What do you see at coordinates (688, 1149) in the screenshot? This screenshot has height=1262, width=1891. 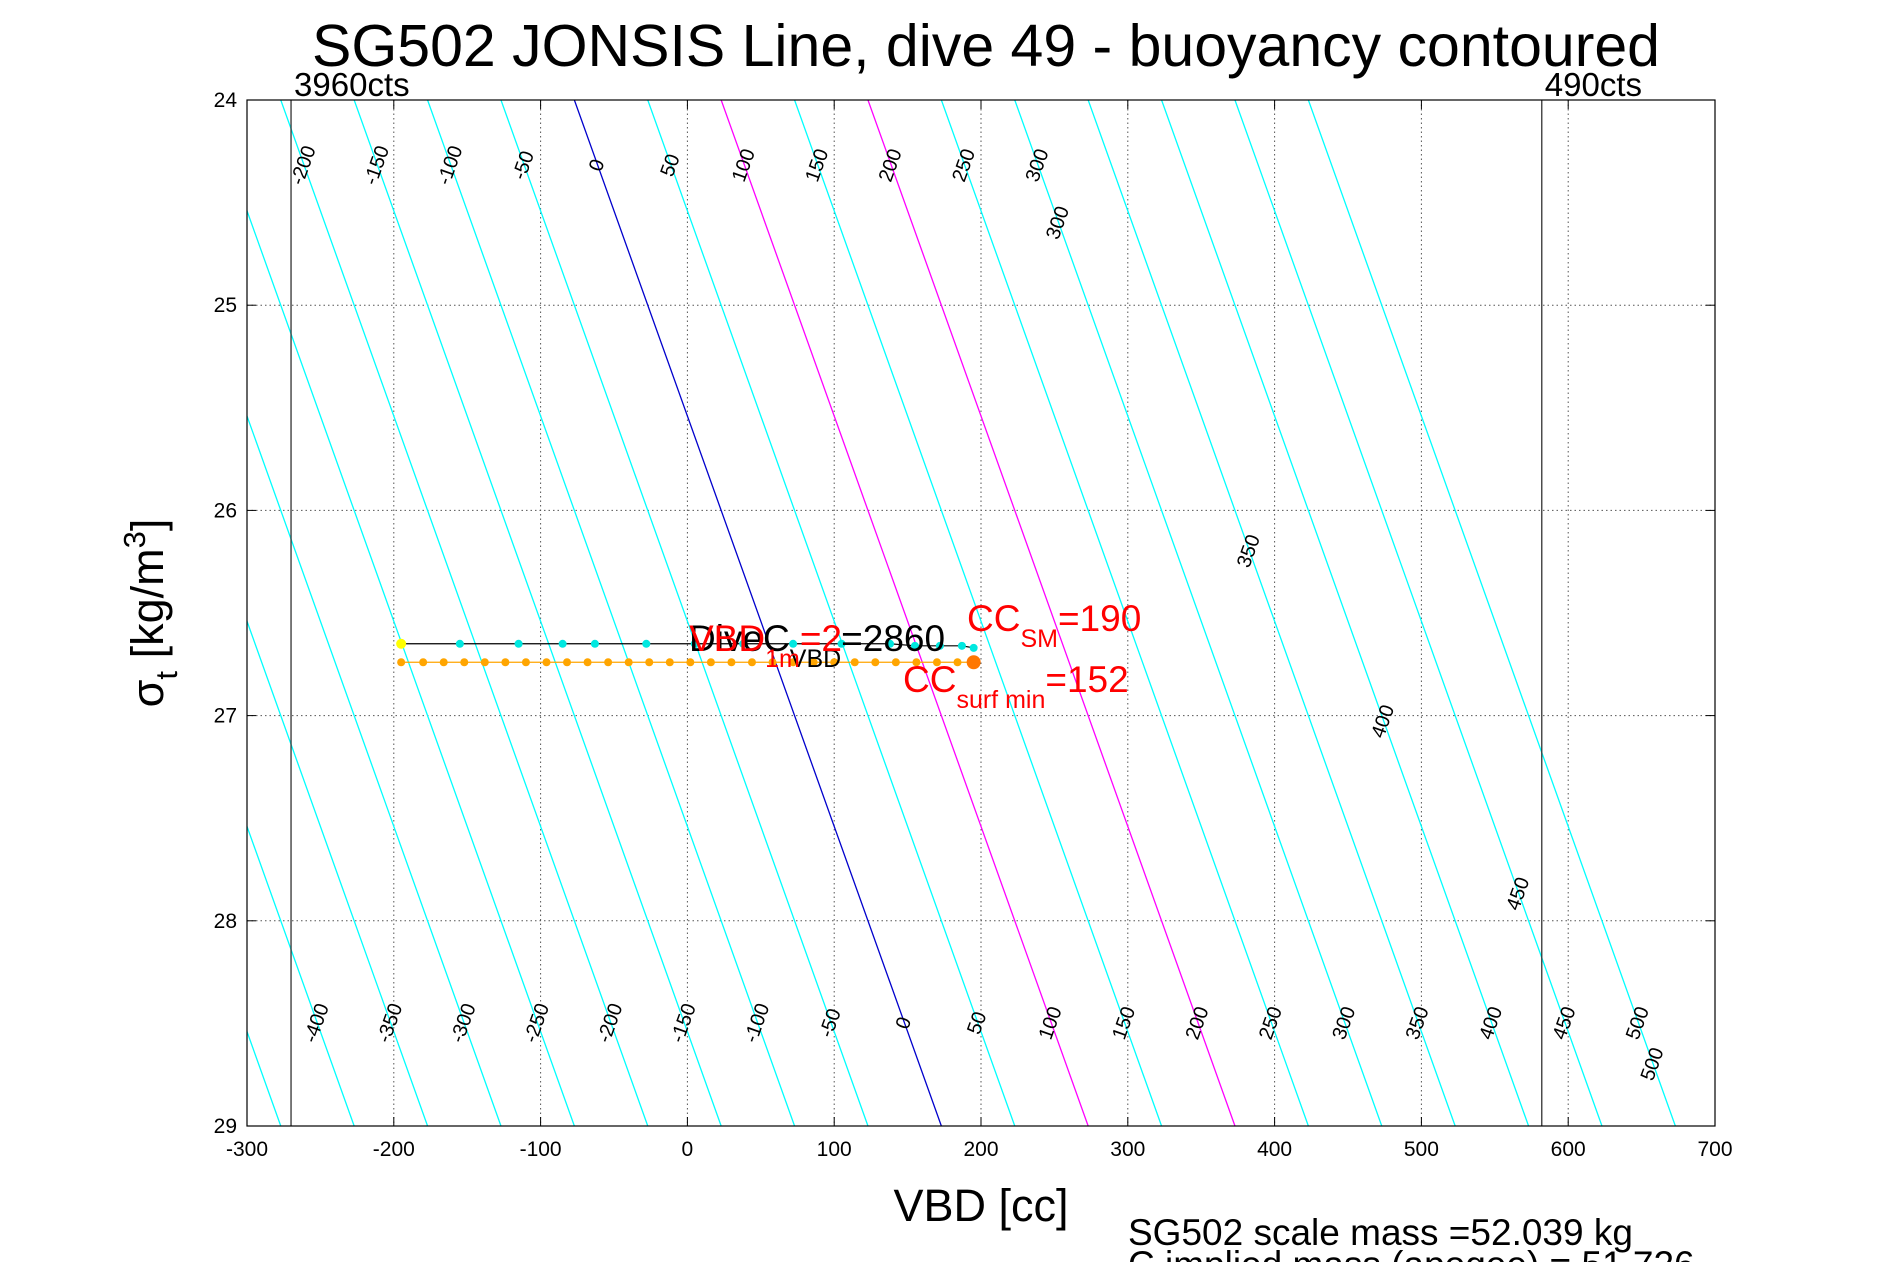 I see `x-tick-label: 0` at bounding box center [688, 1149].